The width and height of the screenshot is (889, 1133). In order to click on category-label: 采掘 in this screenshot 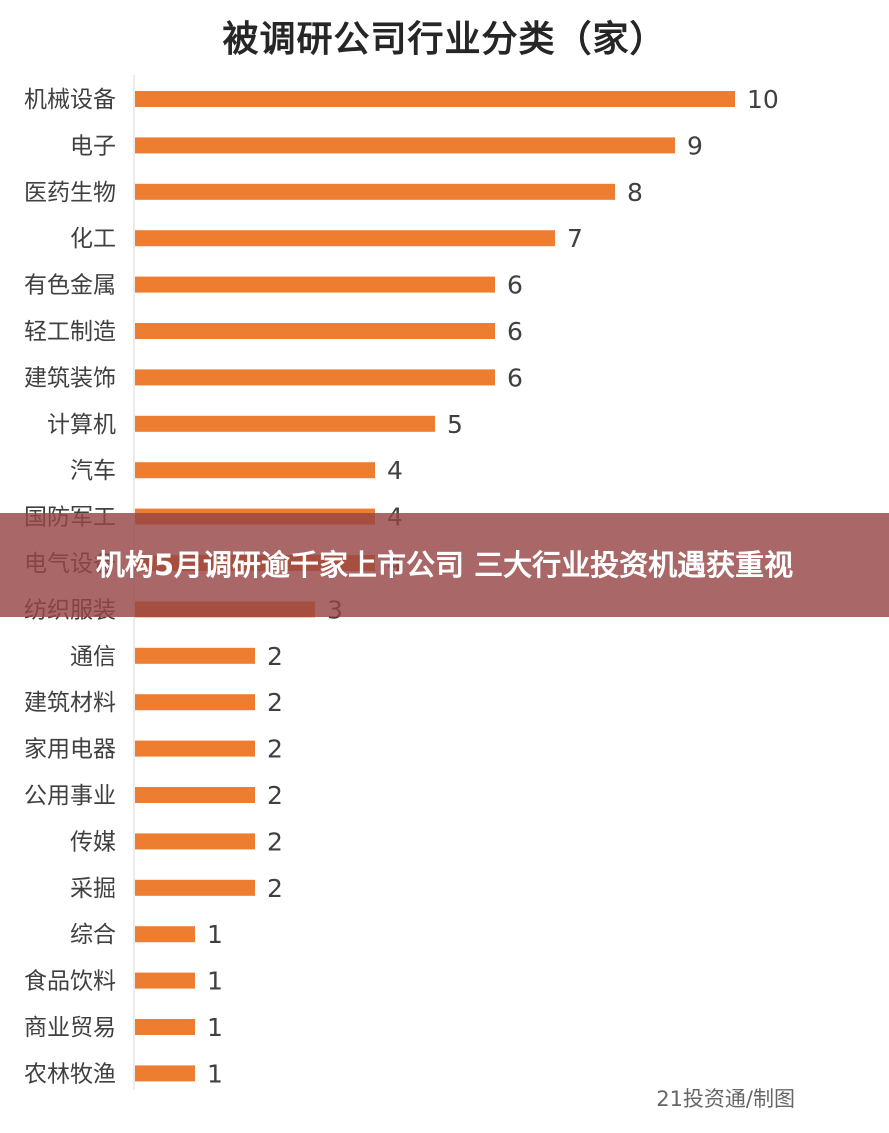, I will do `click(93, 889)`.